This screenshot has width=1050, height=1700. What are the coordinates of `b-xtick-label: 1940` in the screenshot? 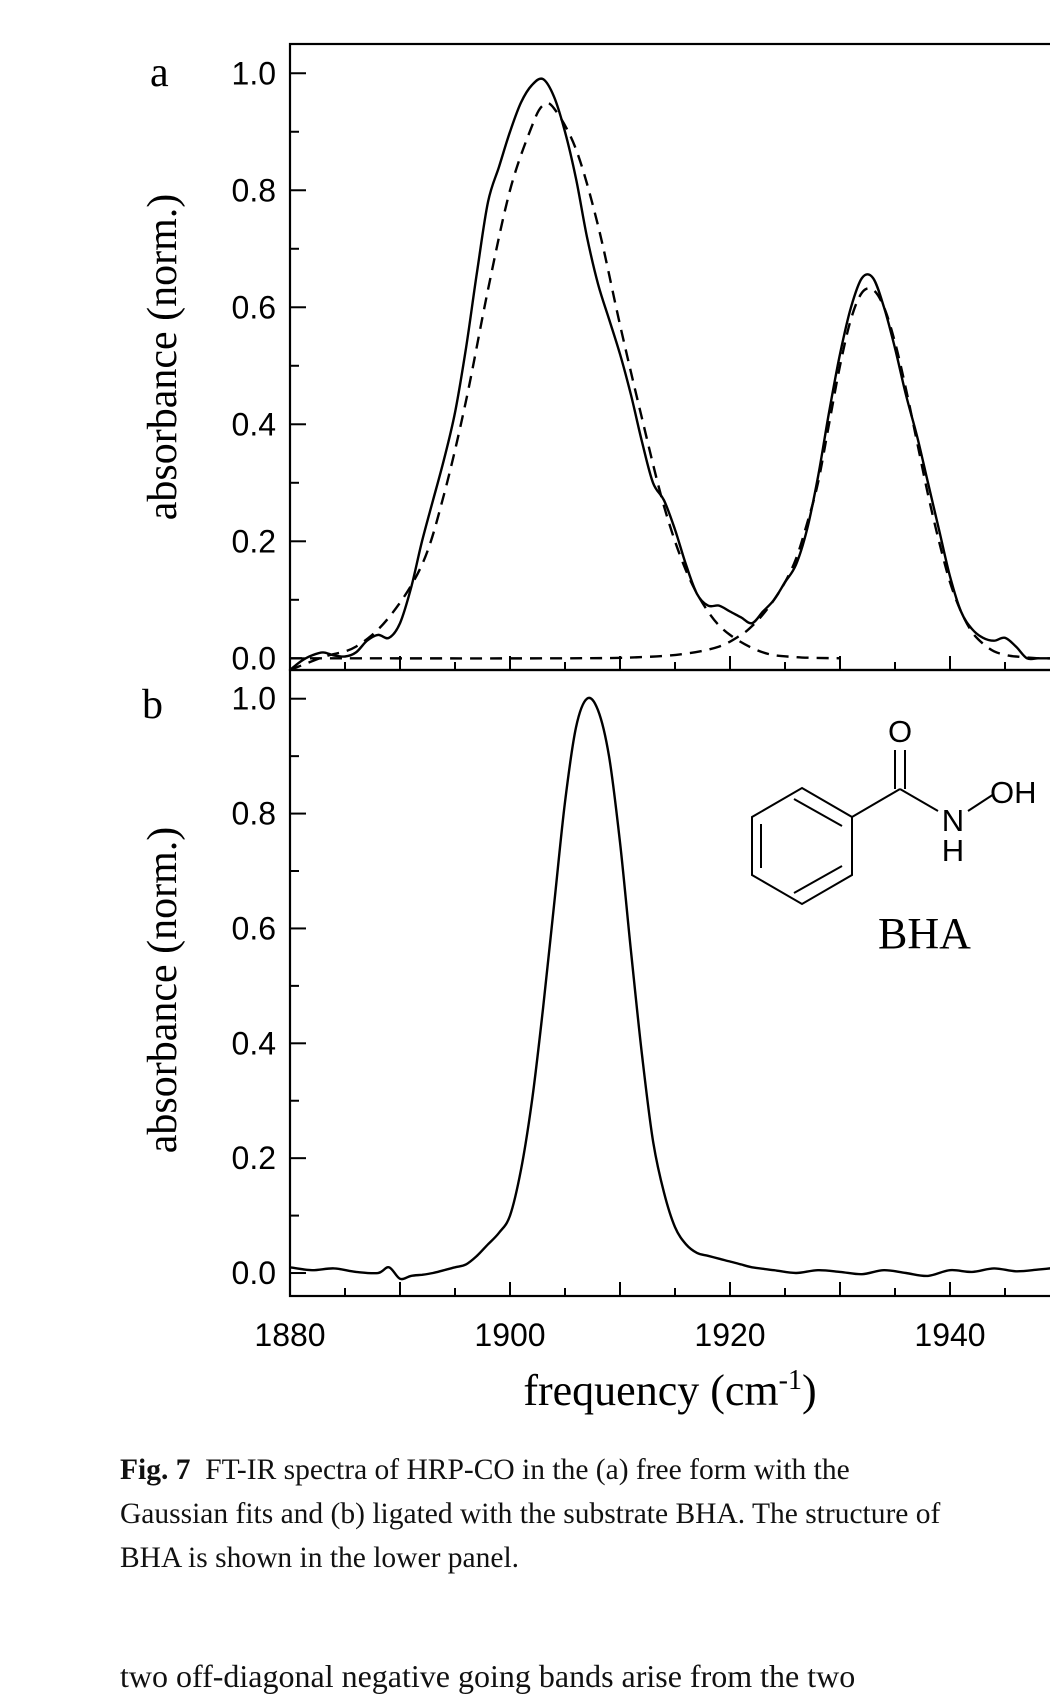 It's located at (949, 1335).